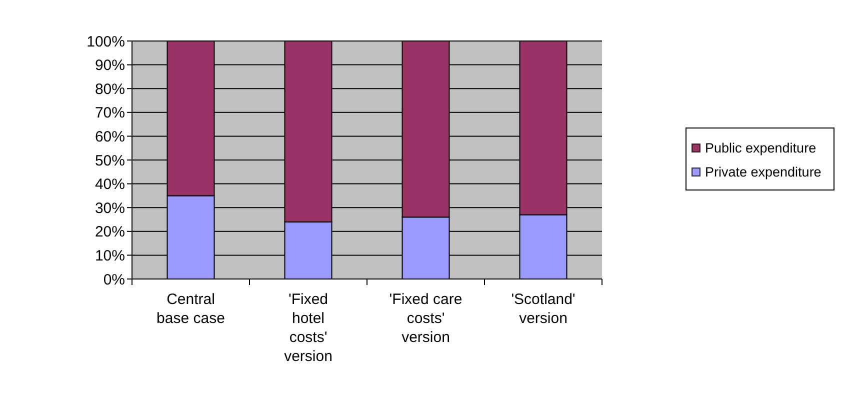 The image size is (845, 402). I want to click on y-tick-label: 10%, so click(109, 255).